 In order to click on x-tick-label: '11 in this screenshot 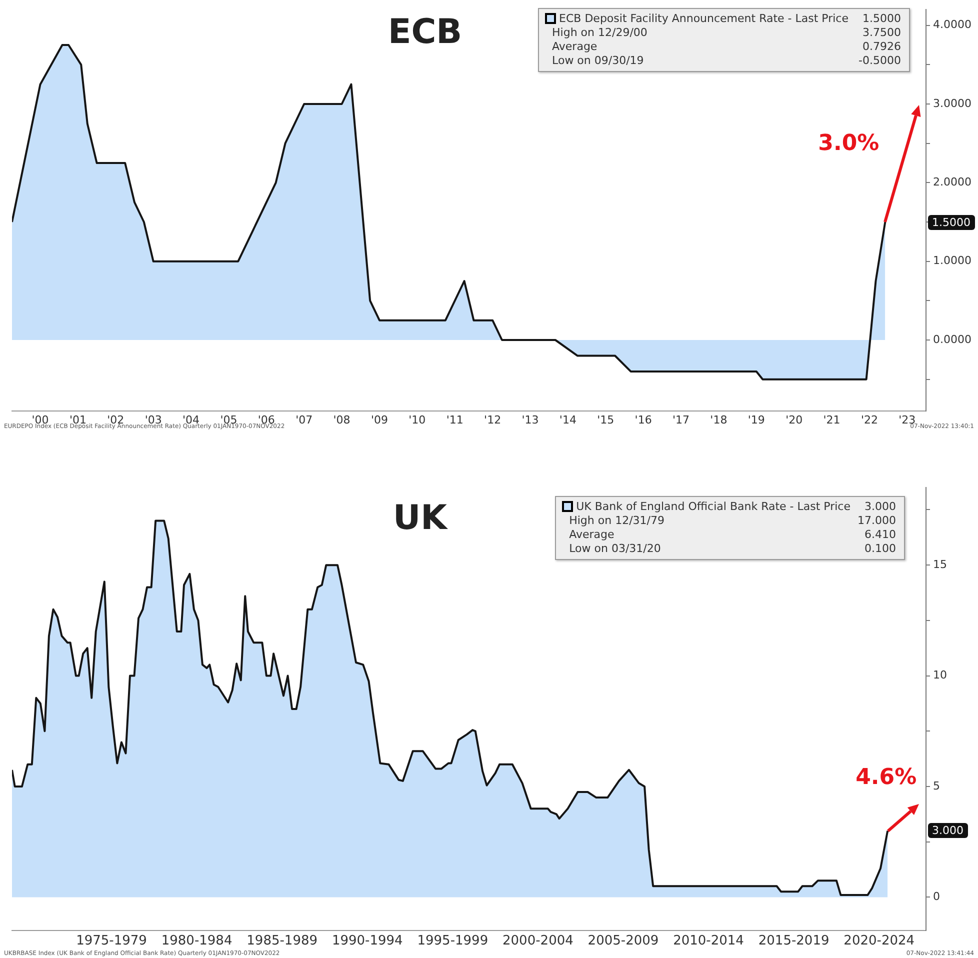, I will do `click(455, 419)`.